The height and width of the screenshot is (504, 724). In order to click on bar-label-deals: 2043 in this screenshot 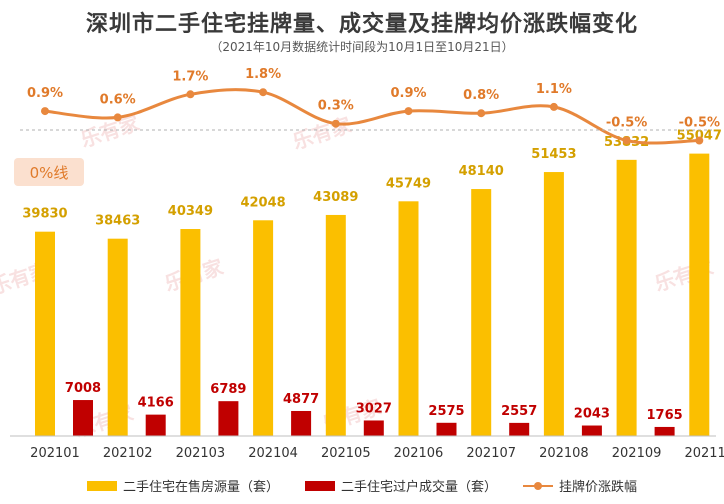, I will do `click(592, 414)`.